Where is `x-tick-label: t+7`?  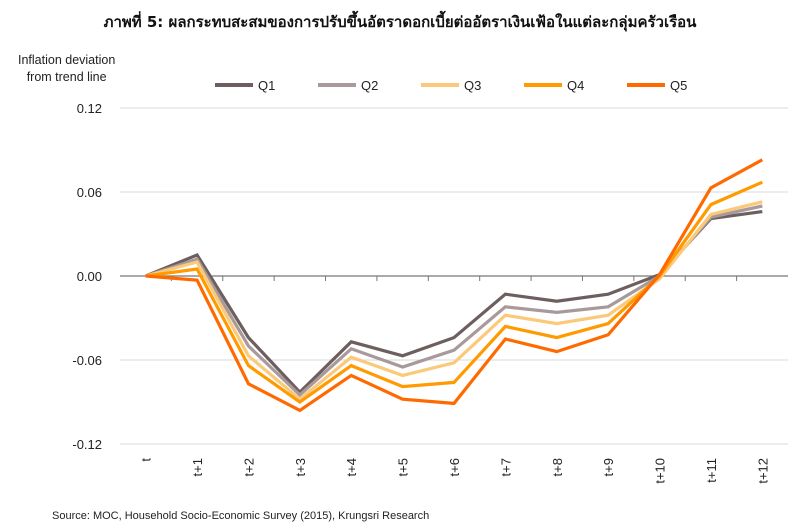
x-tick-label: t+7 is located at coordinates (505, 467).